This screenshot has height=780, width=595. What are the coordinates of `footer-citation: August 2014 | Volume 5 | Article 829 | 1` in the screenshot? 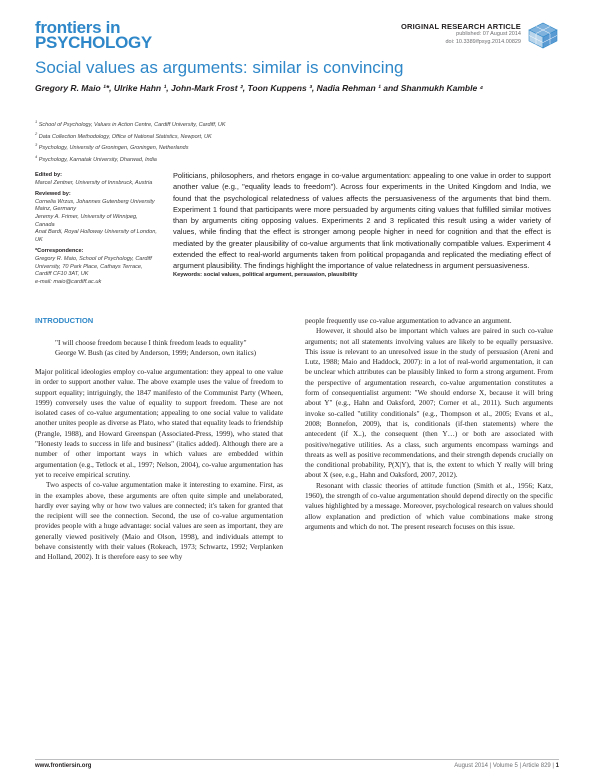 It's located at (506, 766).